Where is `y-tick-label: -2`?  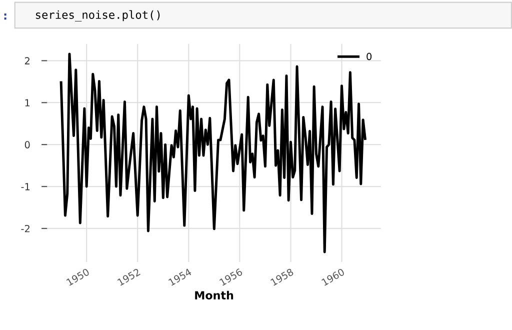 y-tick-label: -2 is located at coordinates (25, 228).